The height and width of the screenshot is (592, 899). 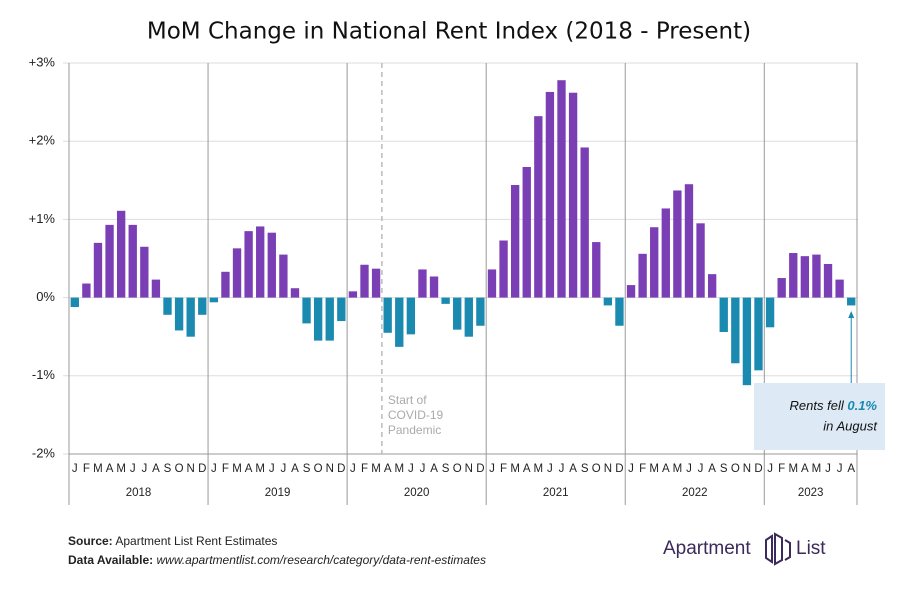 I want to click on callout-arrowhead, so click(x=851, y=314).